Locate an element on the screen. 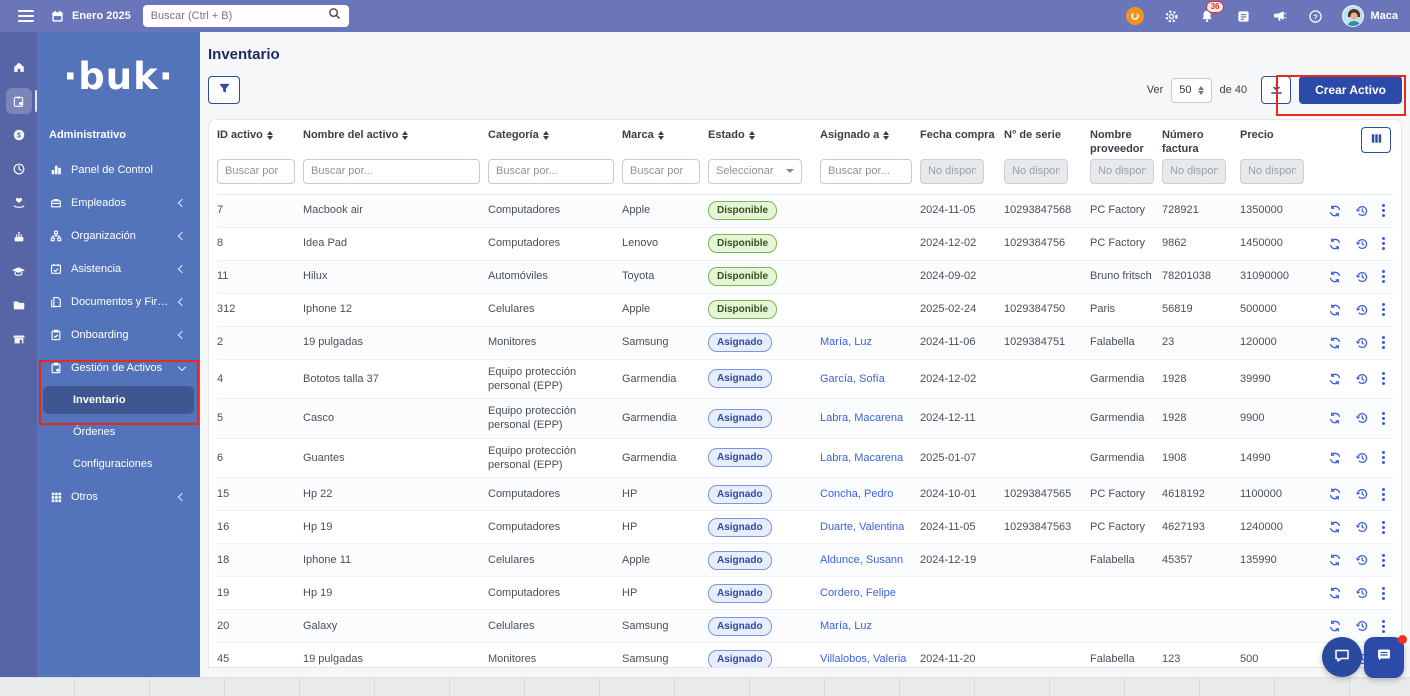 The image size is (1410, 696). page-size-select: 50 is located at coordinates (1191, 90).